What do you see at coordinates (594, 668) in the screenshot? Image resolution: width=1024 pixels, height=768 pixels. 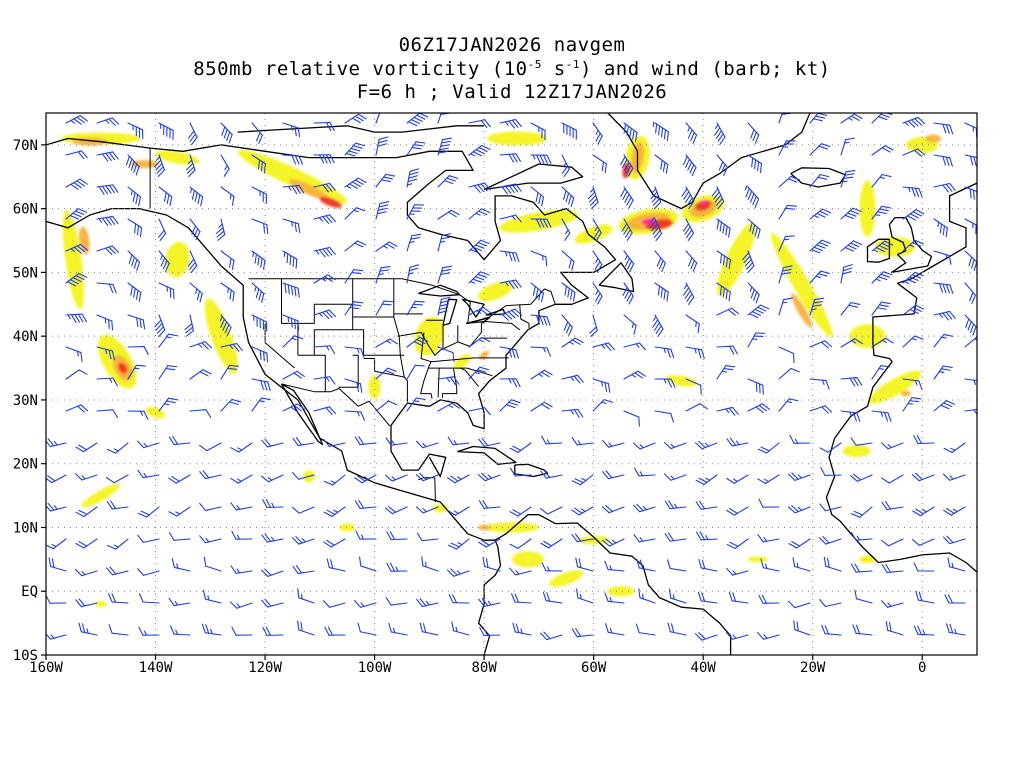 I see `lon-tick-label: 60W` at bounding box center [594, 668].